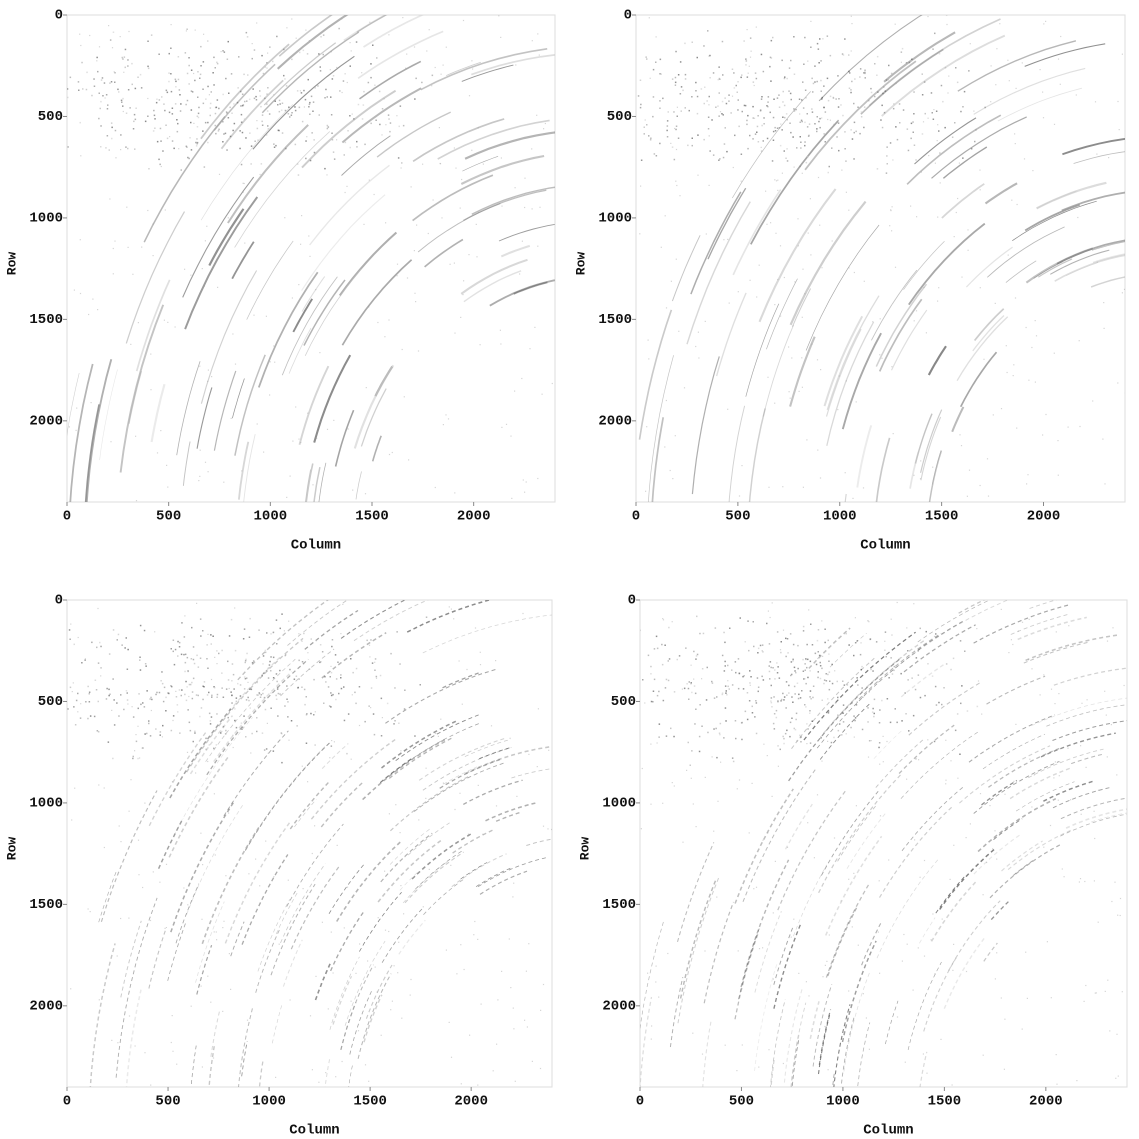 The width and height of the screenshot is (1139, 1139). Describe the element at coordinates (46, 219) in the screenshot. I see `y-tick-label: 1000` at that location.